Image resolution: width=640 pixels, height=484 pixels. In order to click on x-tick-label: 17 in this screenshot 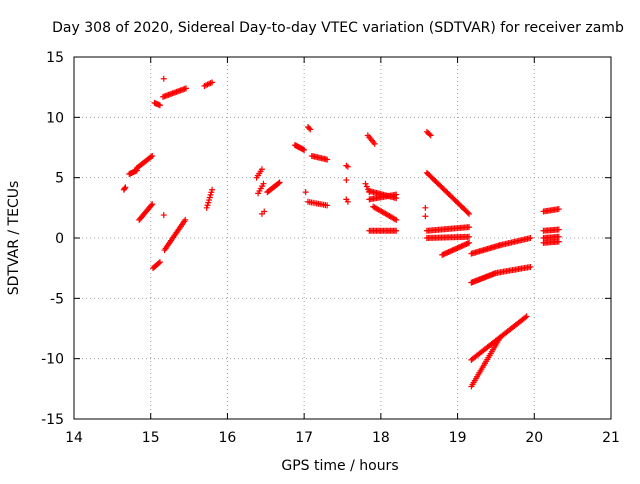, I will do `click(304, 438)`.